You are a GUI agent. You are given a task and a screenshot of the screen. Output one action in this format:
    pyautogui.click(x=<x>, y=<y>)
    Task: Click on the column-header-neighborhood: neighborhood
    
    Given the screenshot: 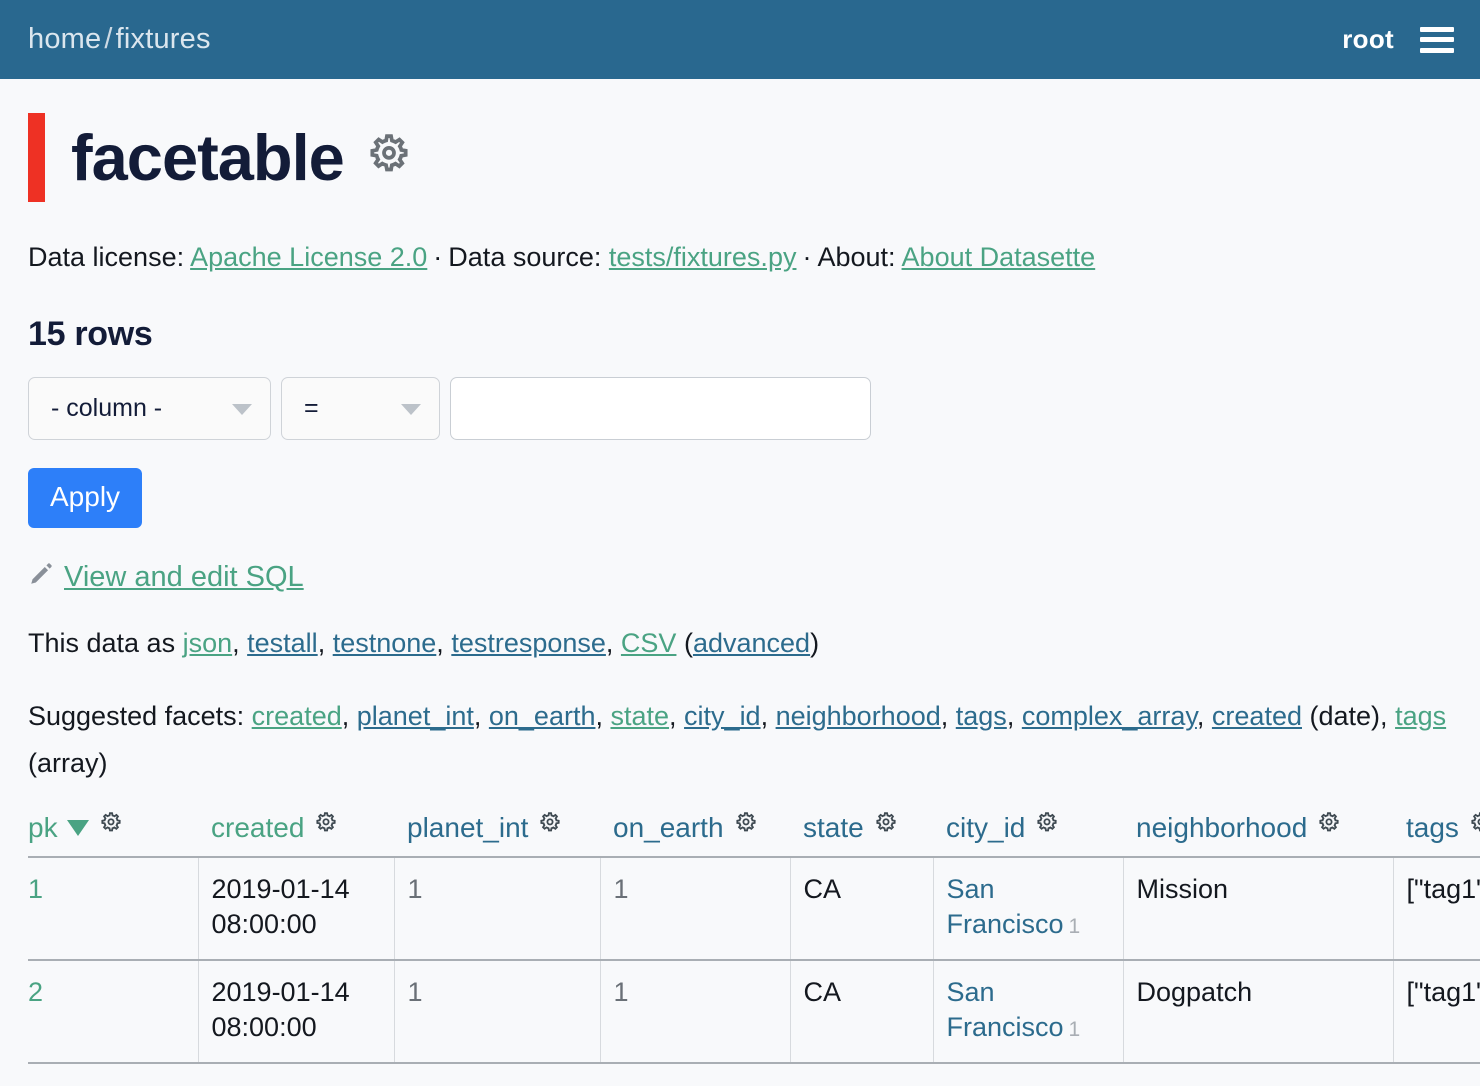 What is the action you would take?
    pyautogui.click(x=1258, y=835)
    